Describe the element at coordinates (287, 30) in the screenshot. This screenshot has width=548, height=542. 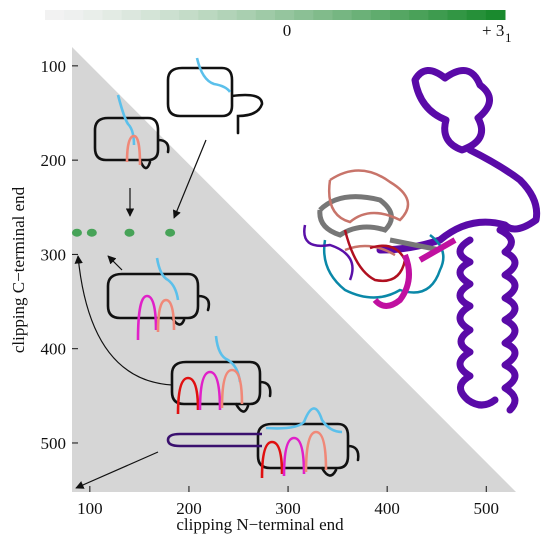
I see `colorbar-low-label: 0` at that location.